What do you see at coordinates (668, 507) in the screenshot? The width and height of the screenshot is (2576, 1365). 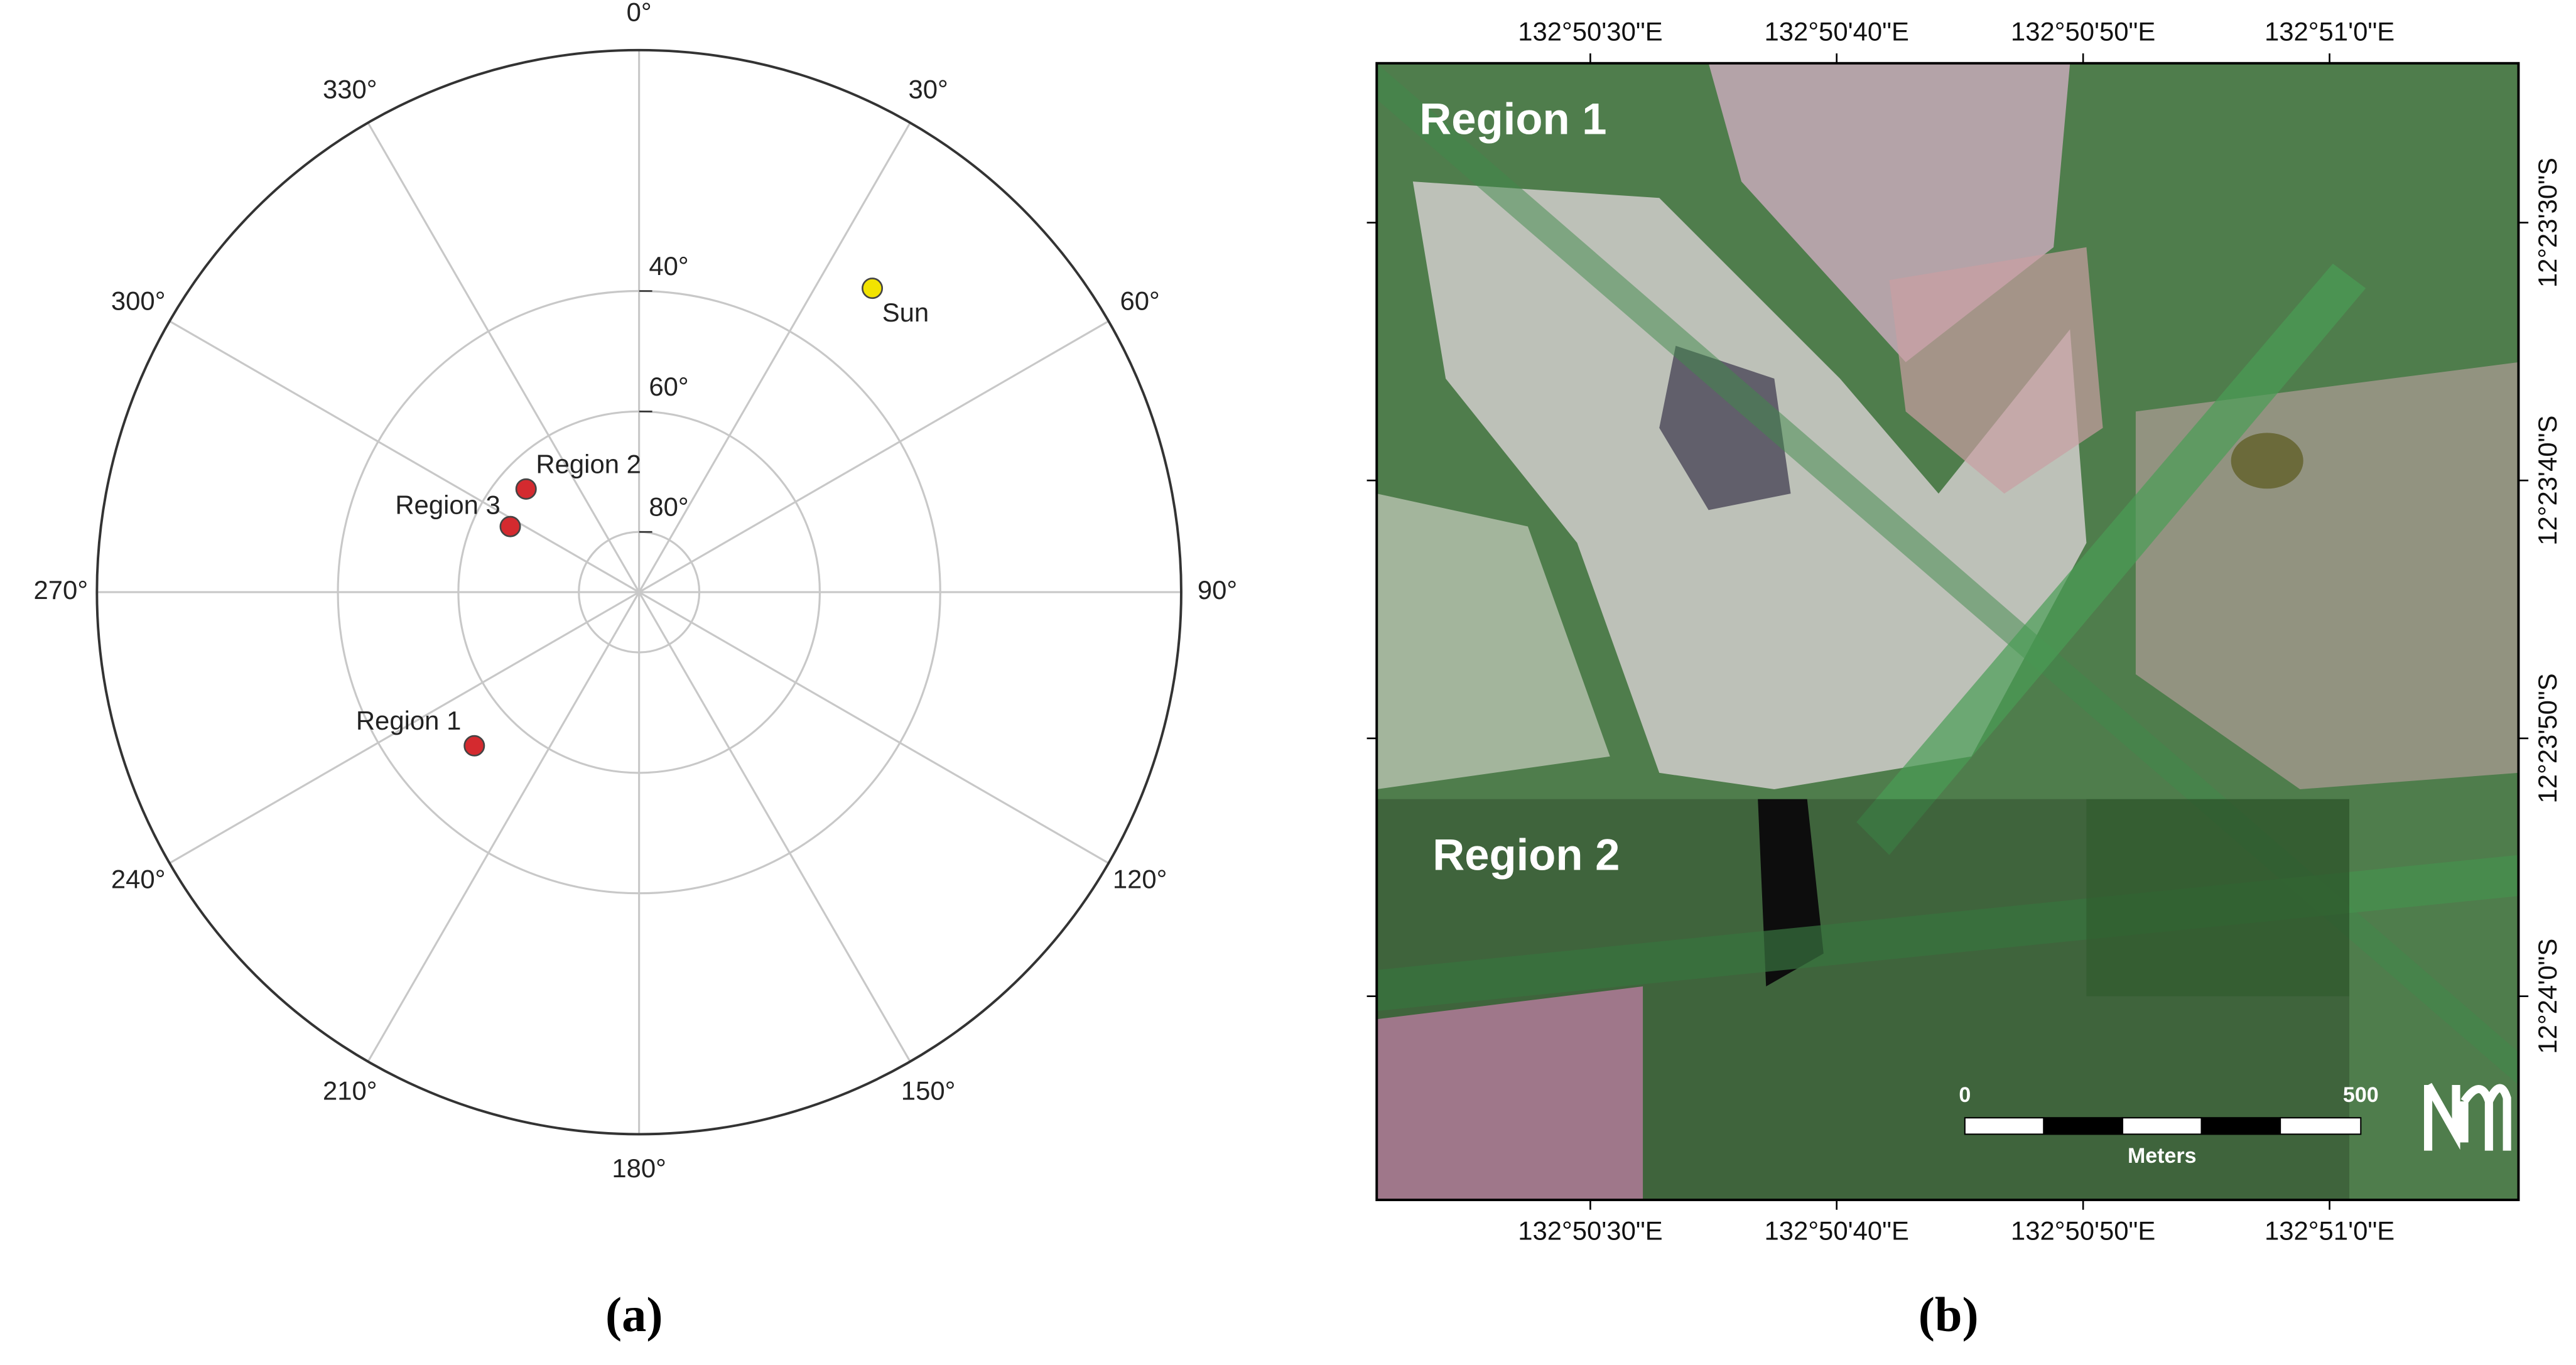 I see `r-tick-label: 80°` at bounding box center [668, 507].